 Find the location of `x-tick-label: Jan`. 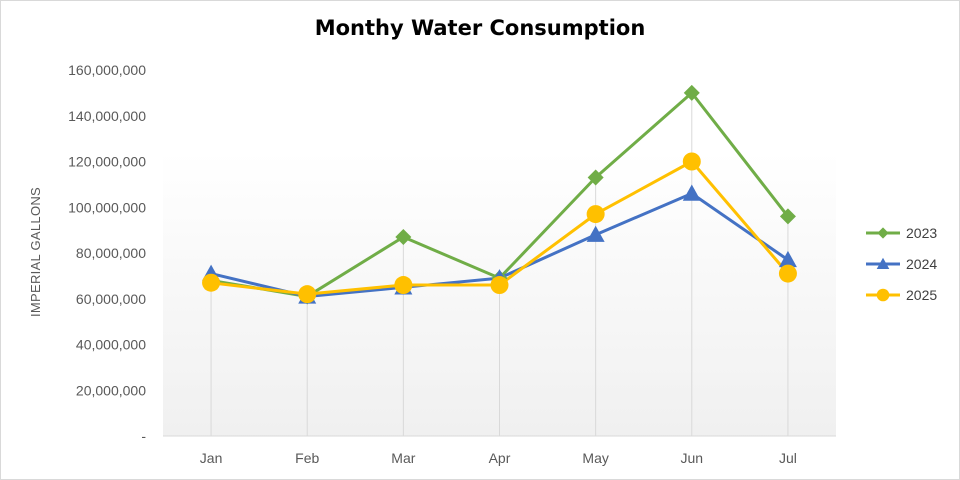

x-tick-label: Jan is located at coordinates (211, 458).